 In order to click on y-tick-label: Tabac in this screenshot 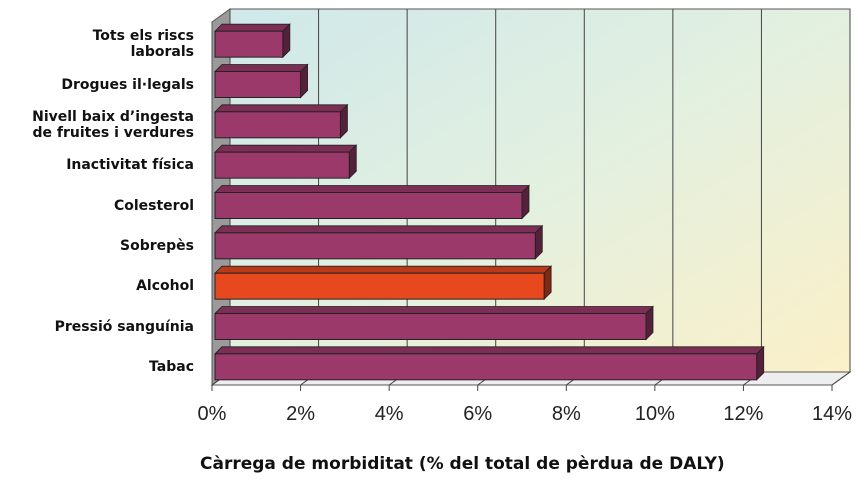, I will do `click(171, 366)`.